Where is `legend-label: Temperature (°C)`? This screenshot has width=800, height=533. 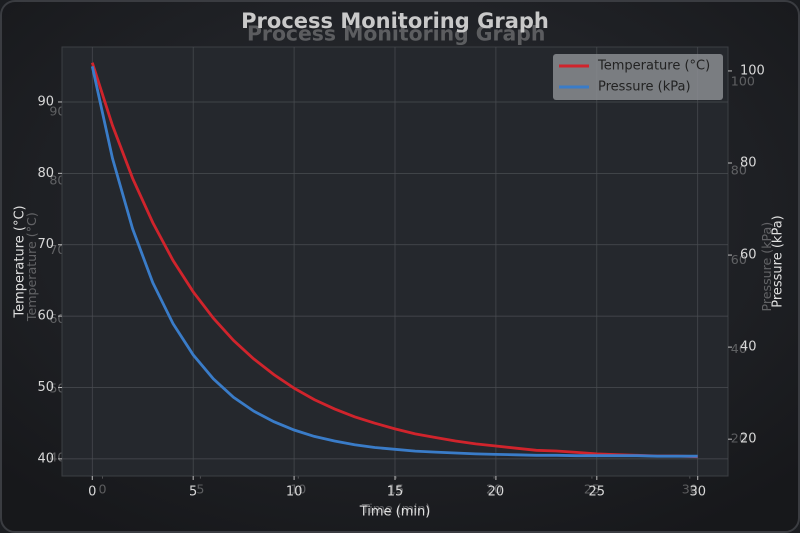
legend-label: Temperature (°C) is located at coordinates (653, 66).